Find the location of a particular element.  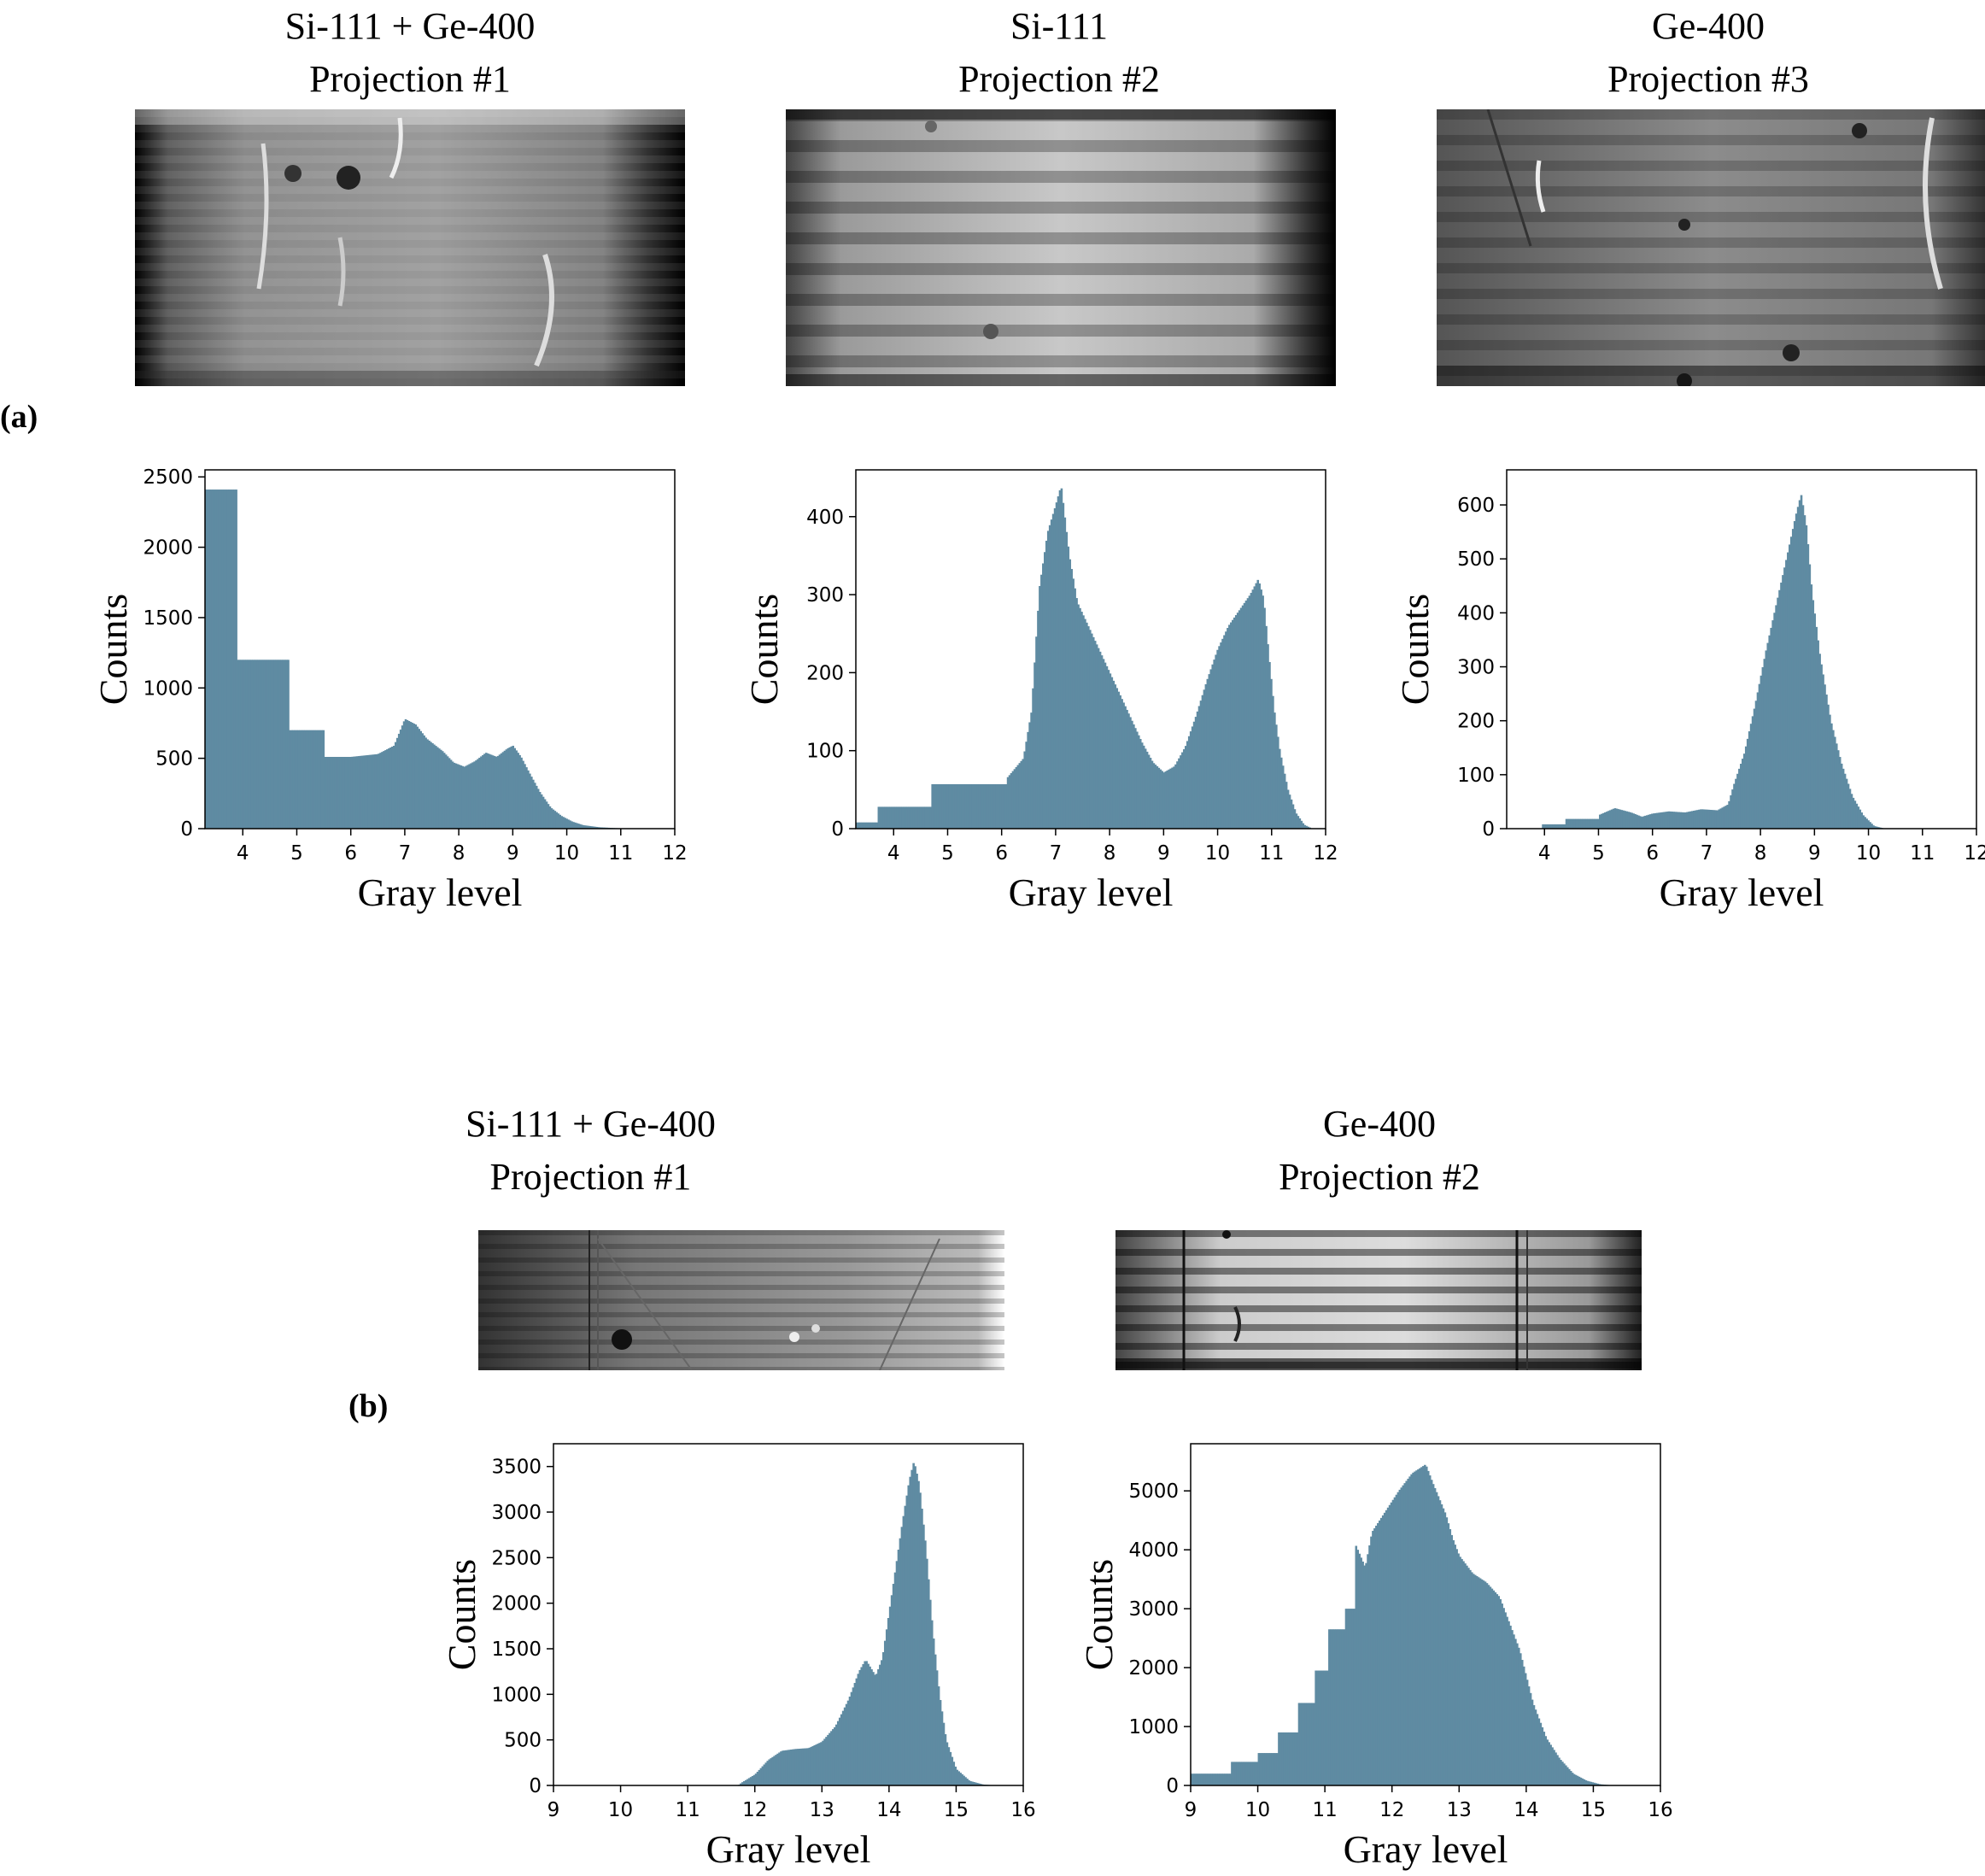

y-tick-label: 0 is located at coordinates (1172, 1786).